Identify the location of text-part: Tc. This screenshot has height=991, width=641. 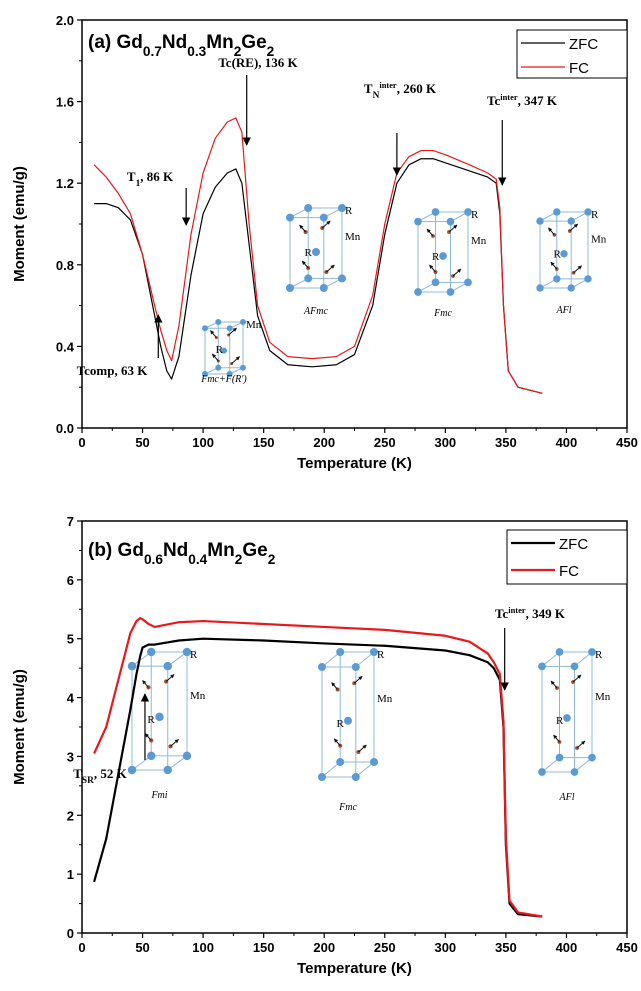
(493, 100).